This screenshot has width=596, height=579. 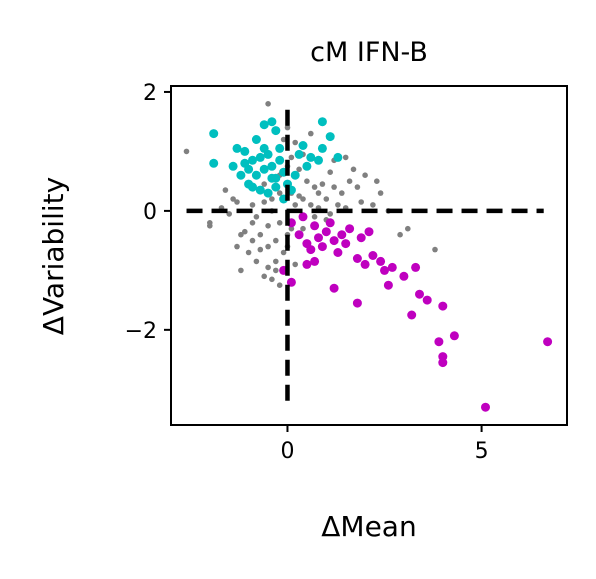 I want to click on chart-title: cM IFN-B, so click(x=369, y=52).